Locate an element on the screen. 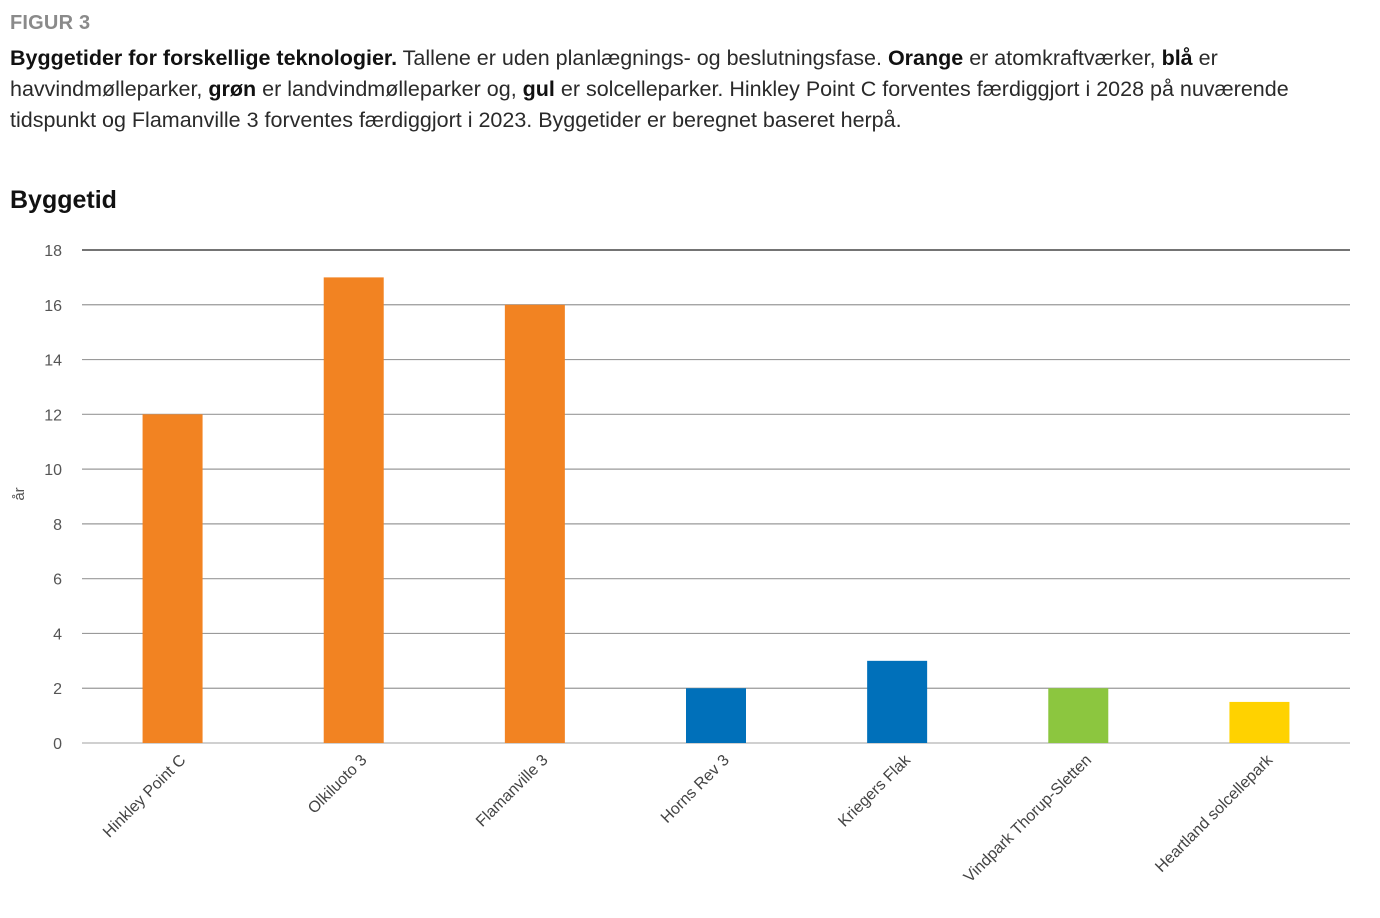 The image size is (1380, 918). caption-bold-segment: gul is located at coordinates (538, 89).